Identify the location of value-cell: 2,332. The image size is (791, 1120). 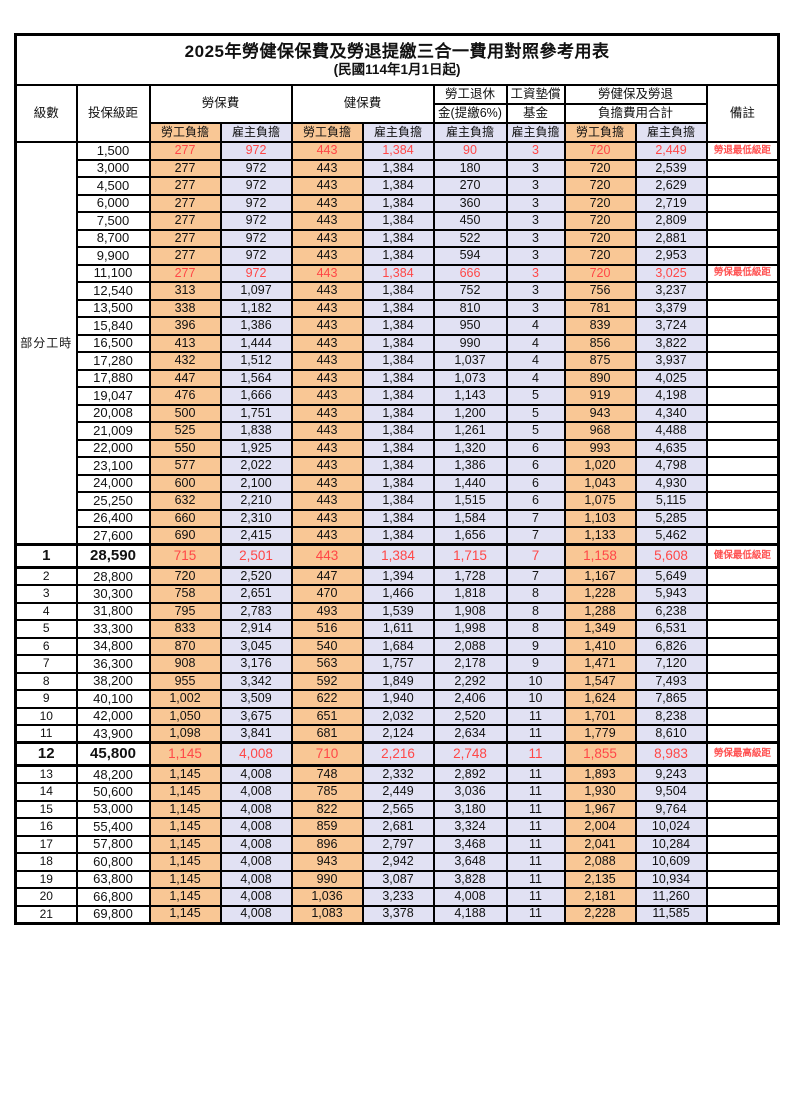
(398, 774).